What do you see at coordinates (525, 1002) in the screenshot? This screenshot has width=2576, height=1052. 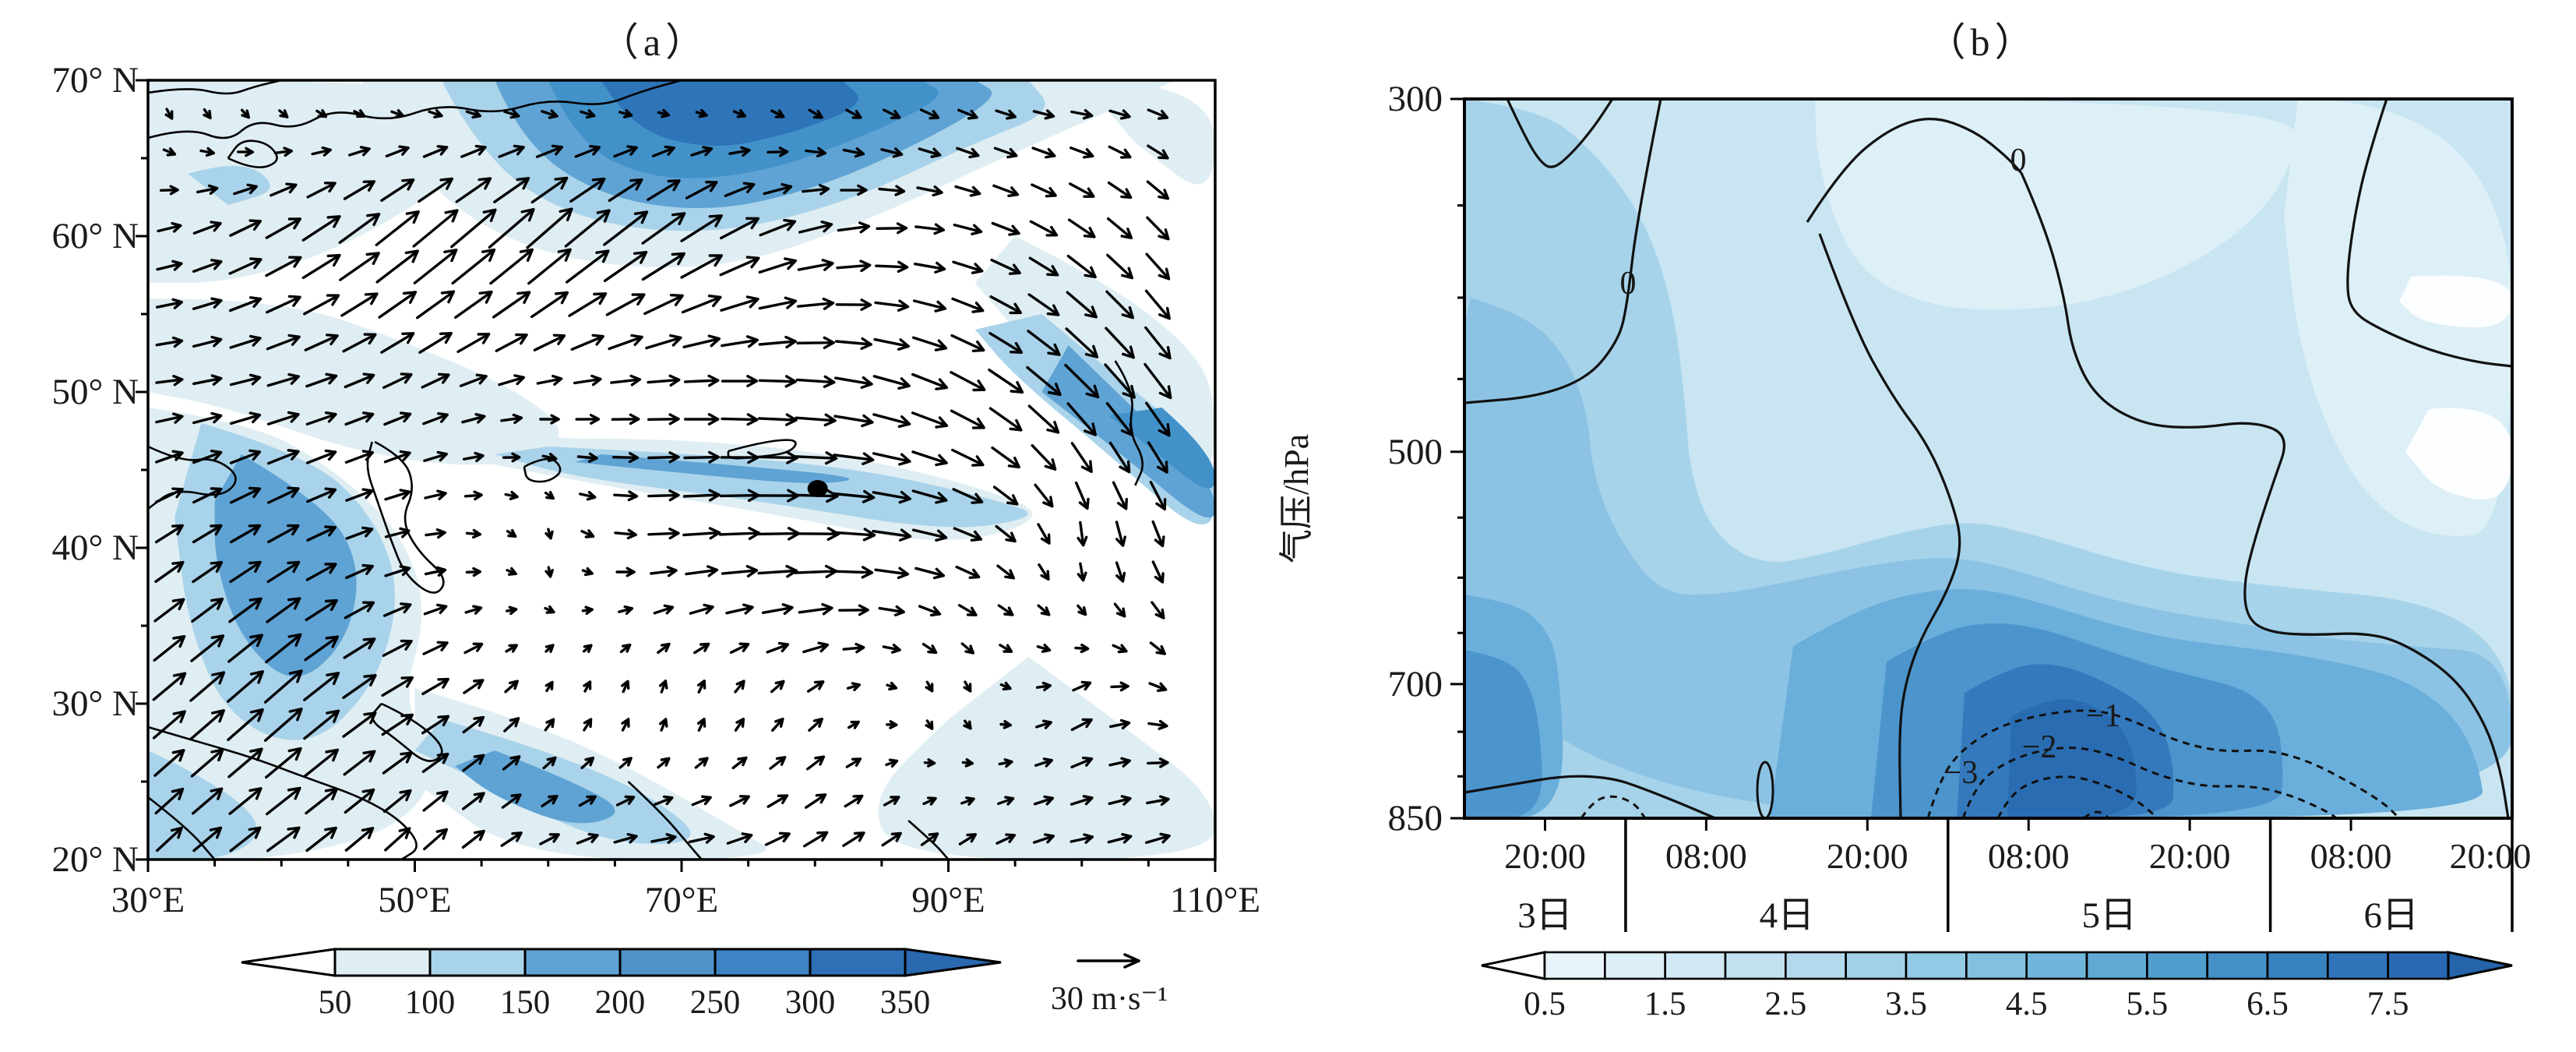 I see `colorbar-a-label: 150` at bounding box center [525, 1002].